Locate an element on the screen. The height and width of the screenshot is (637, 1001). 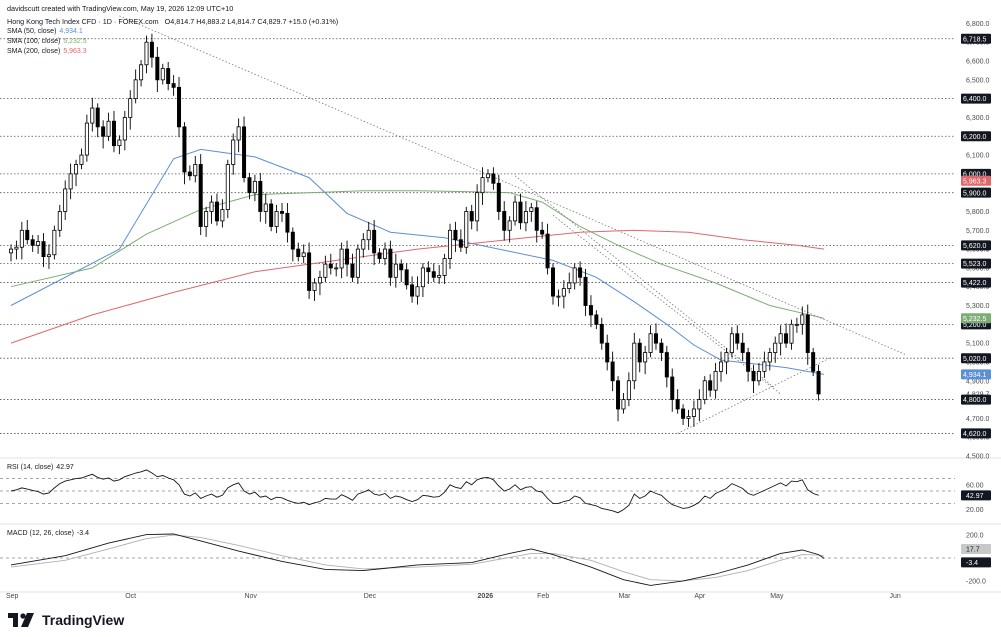
price-tick-label: 4,500.0 is located at coordinates (977, 457).